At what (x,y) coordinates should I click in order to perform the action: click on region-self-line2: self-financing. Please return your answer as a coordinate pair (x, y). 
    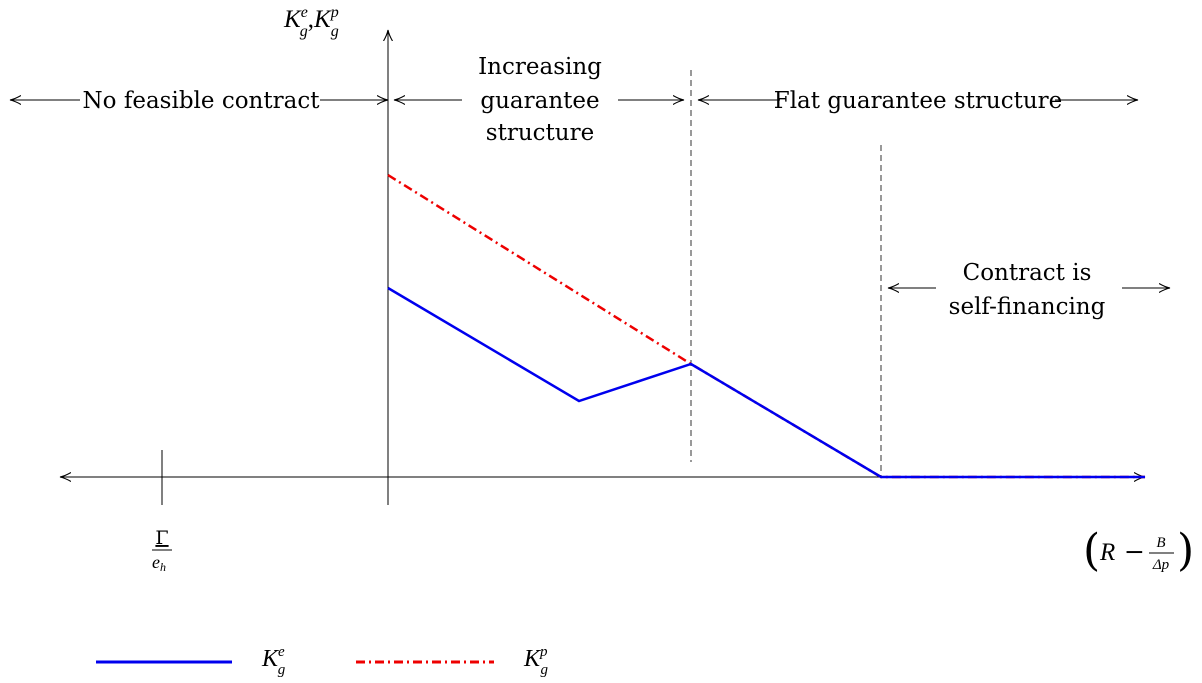
    Looking at the image, I should click on (1027, 307).